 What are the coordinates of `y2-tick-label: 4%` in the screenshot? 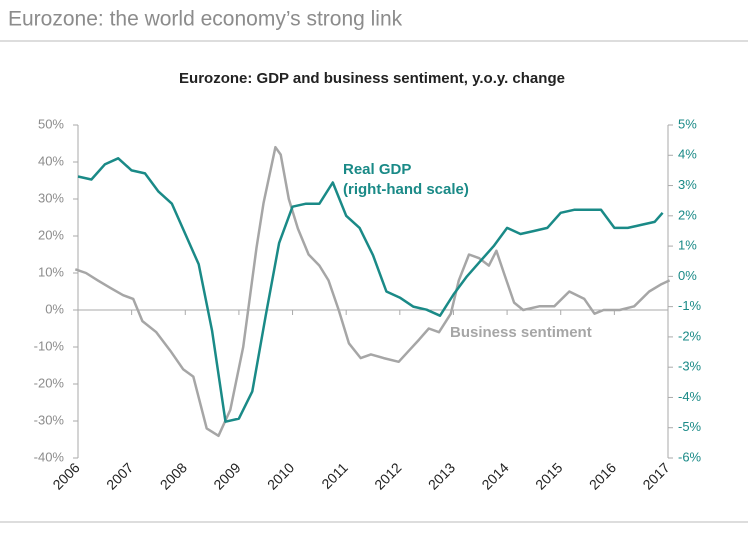 It's located at (687, 154).